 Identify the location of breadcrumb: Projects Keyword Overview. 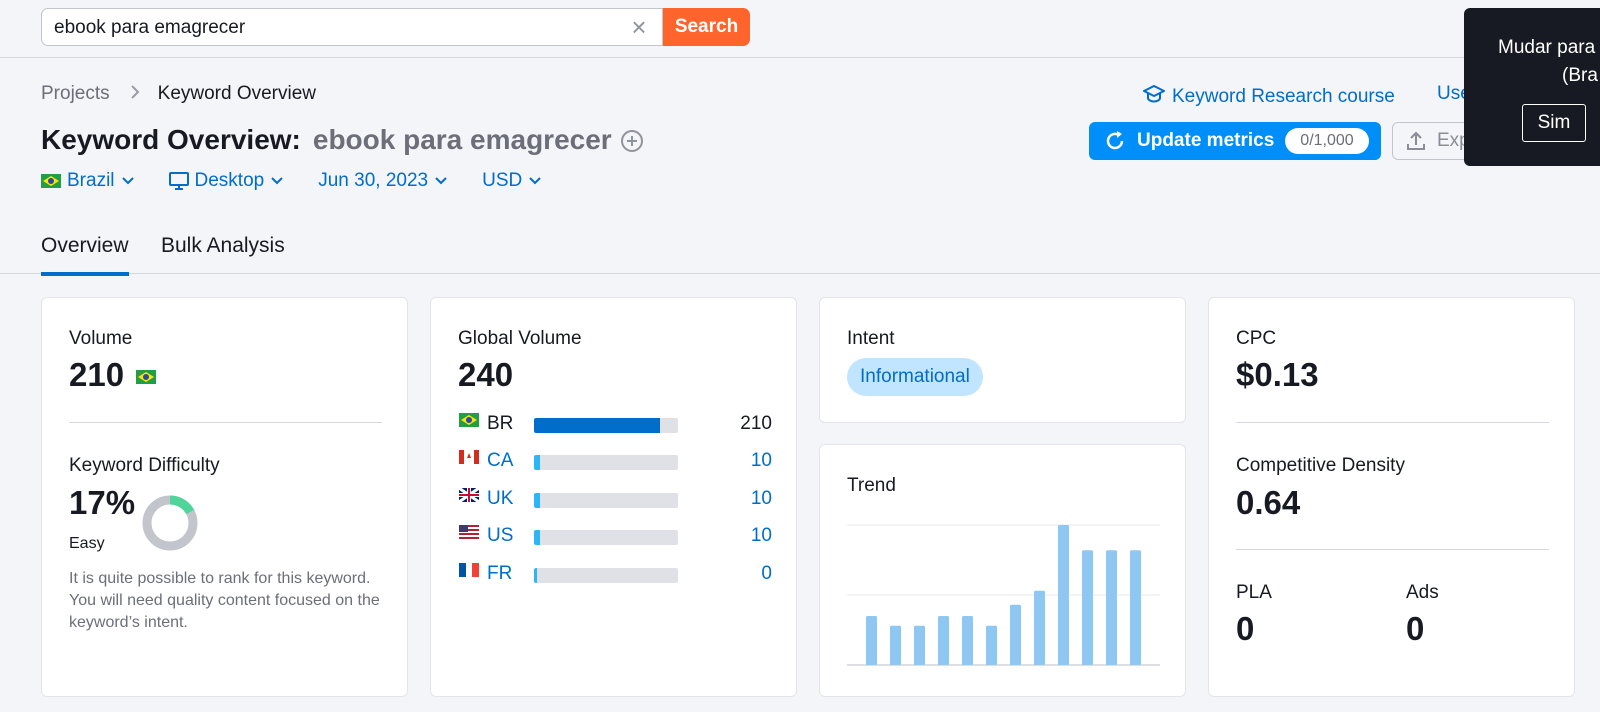
(178, 94).